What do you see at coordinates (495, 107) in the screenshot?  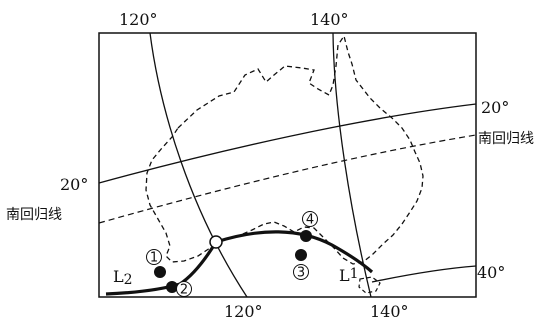 I see `latitude-label-right-20: 20°` at bounding box center [495, 107].